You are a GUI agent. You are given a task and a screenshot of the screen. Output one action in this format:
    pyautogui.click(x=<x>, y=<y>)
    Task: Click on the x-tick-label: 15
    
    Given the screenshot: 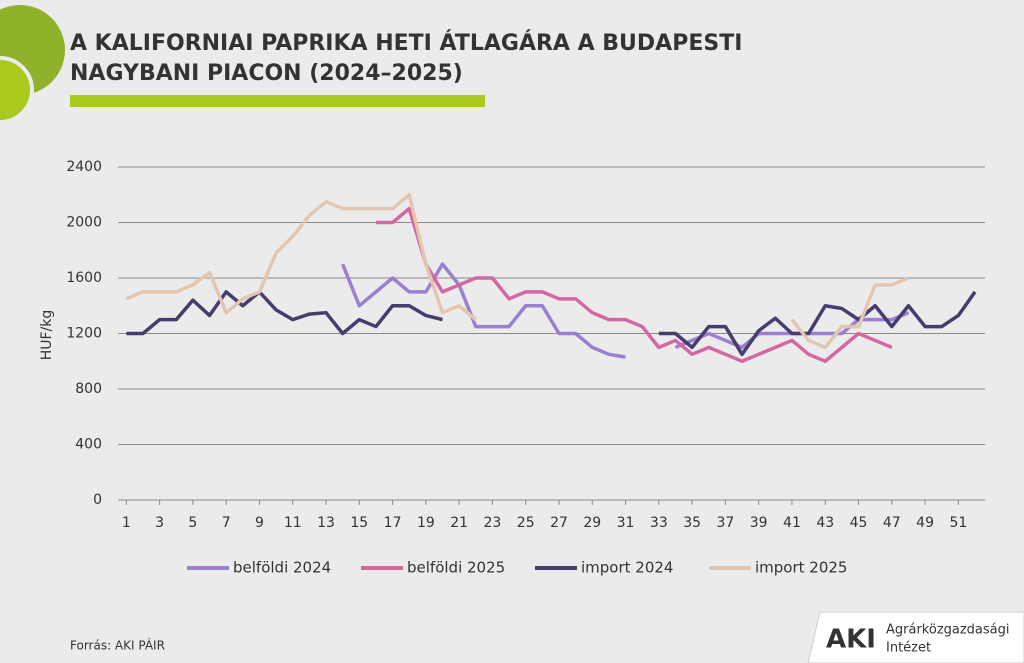 What is the action you would take?
    pyautogui.click(x=359, y=523)
    